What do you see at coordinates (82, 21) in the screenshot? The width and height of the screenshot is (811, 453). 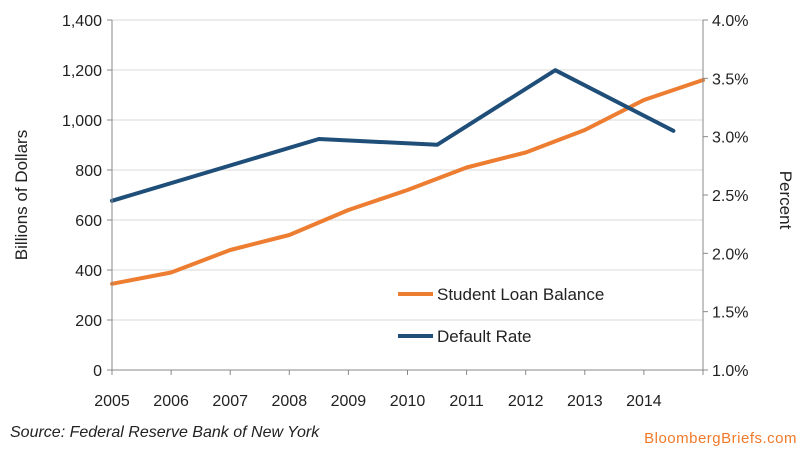 I see `y-tick-label: 1,400` at bounding box center [82, 21].